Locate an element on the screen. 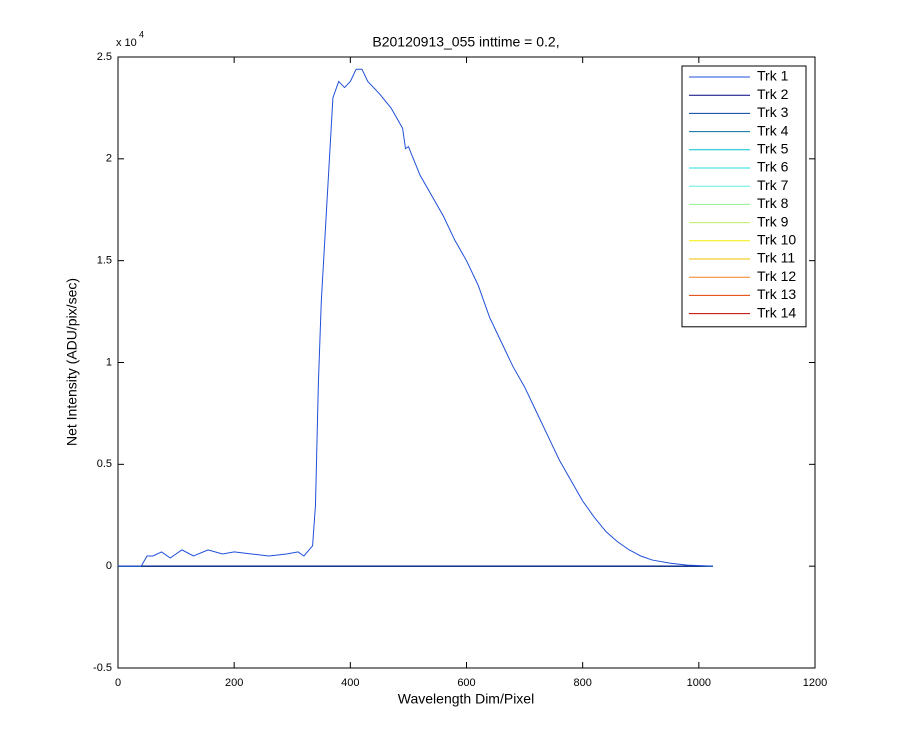  x-tick-label: 400 is located at coordinates (350, 683).